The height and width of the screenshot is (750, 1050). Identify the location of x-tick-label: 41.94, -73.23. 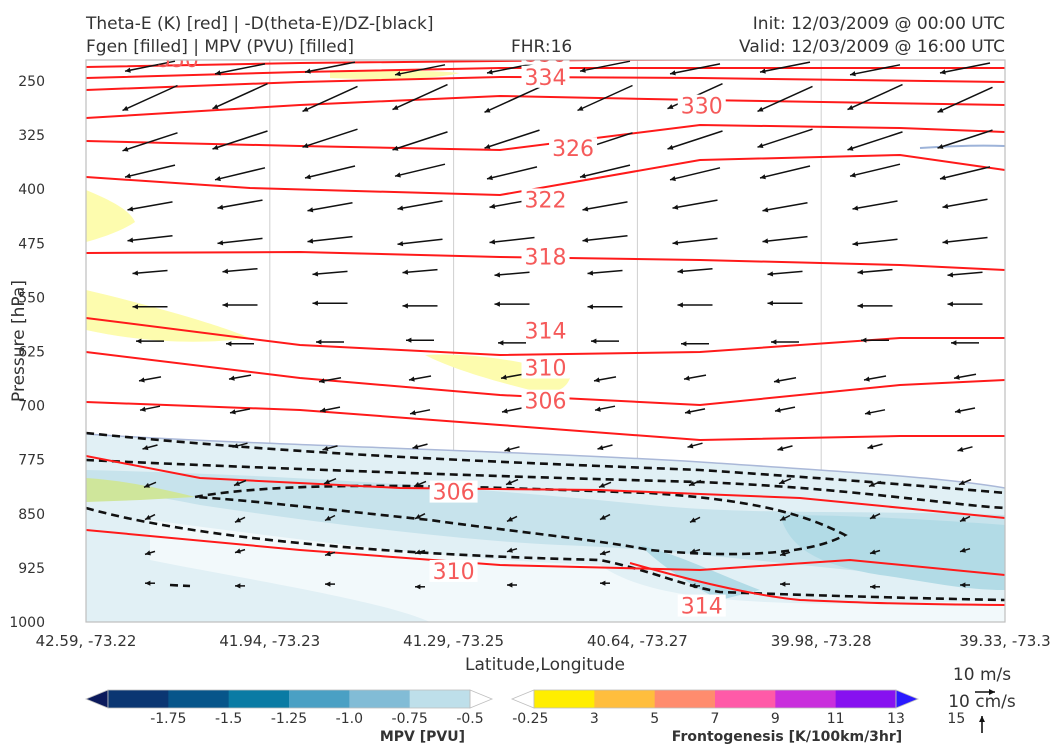
(269, 641).